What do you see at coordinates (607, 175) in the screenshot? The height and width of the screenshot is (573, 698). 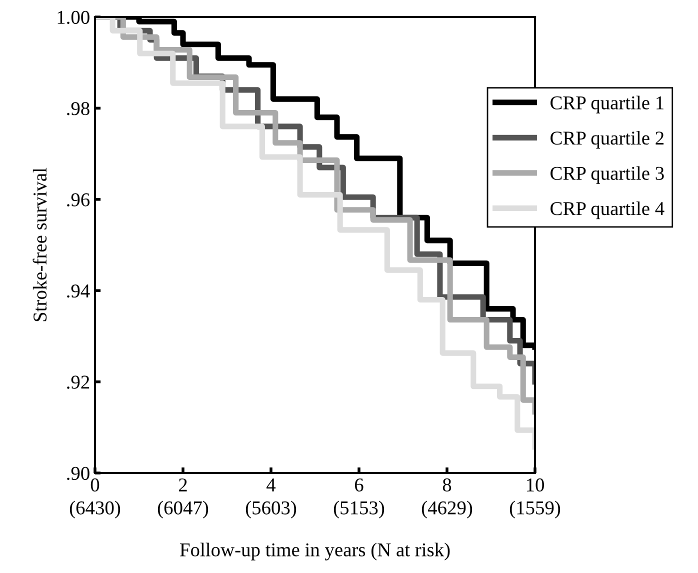 I see `legend-label: CRP quartile 3` at bounding box center [607, 175].